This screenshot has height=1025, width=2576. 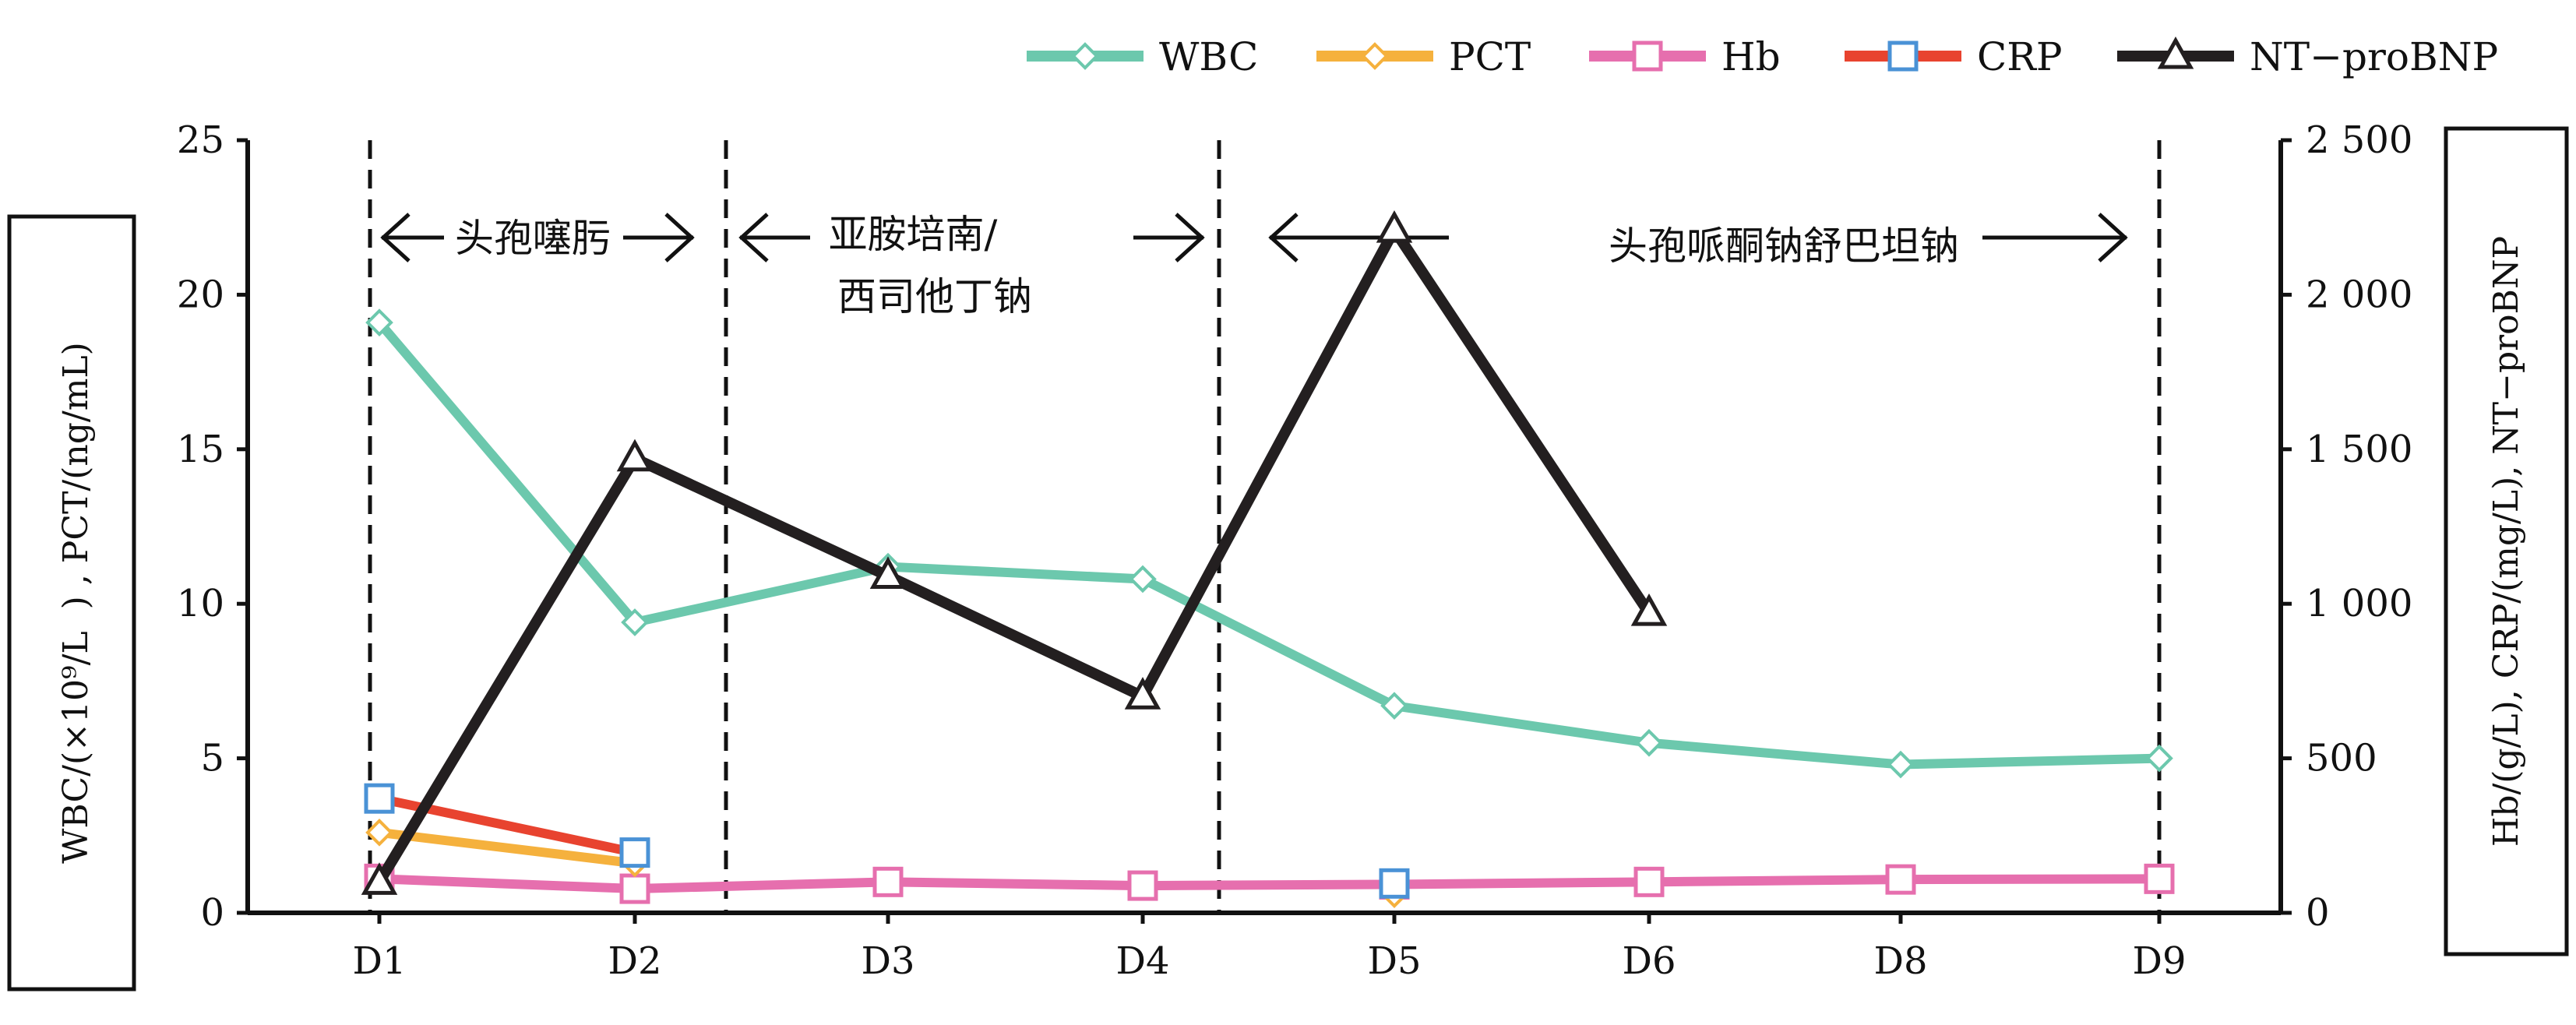 What do you see at coordinates (379, 833) in the screenshot?
I see `point-pct` at bounding box center [379, 833].